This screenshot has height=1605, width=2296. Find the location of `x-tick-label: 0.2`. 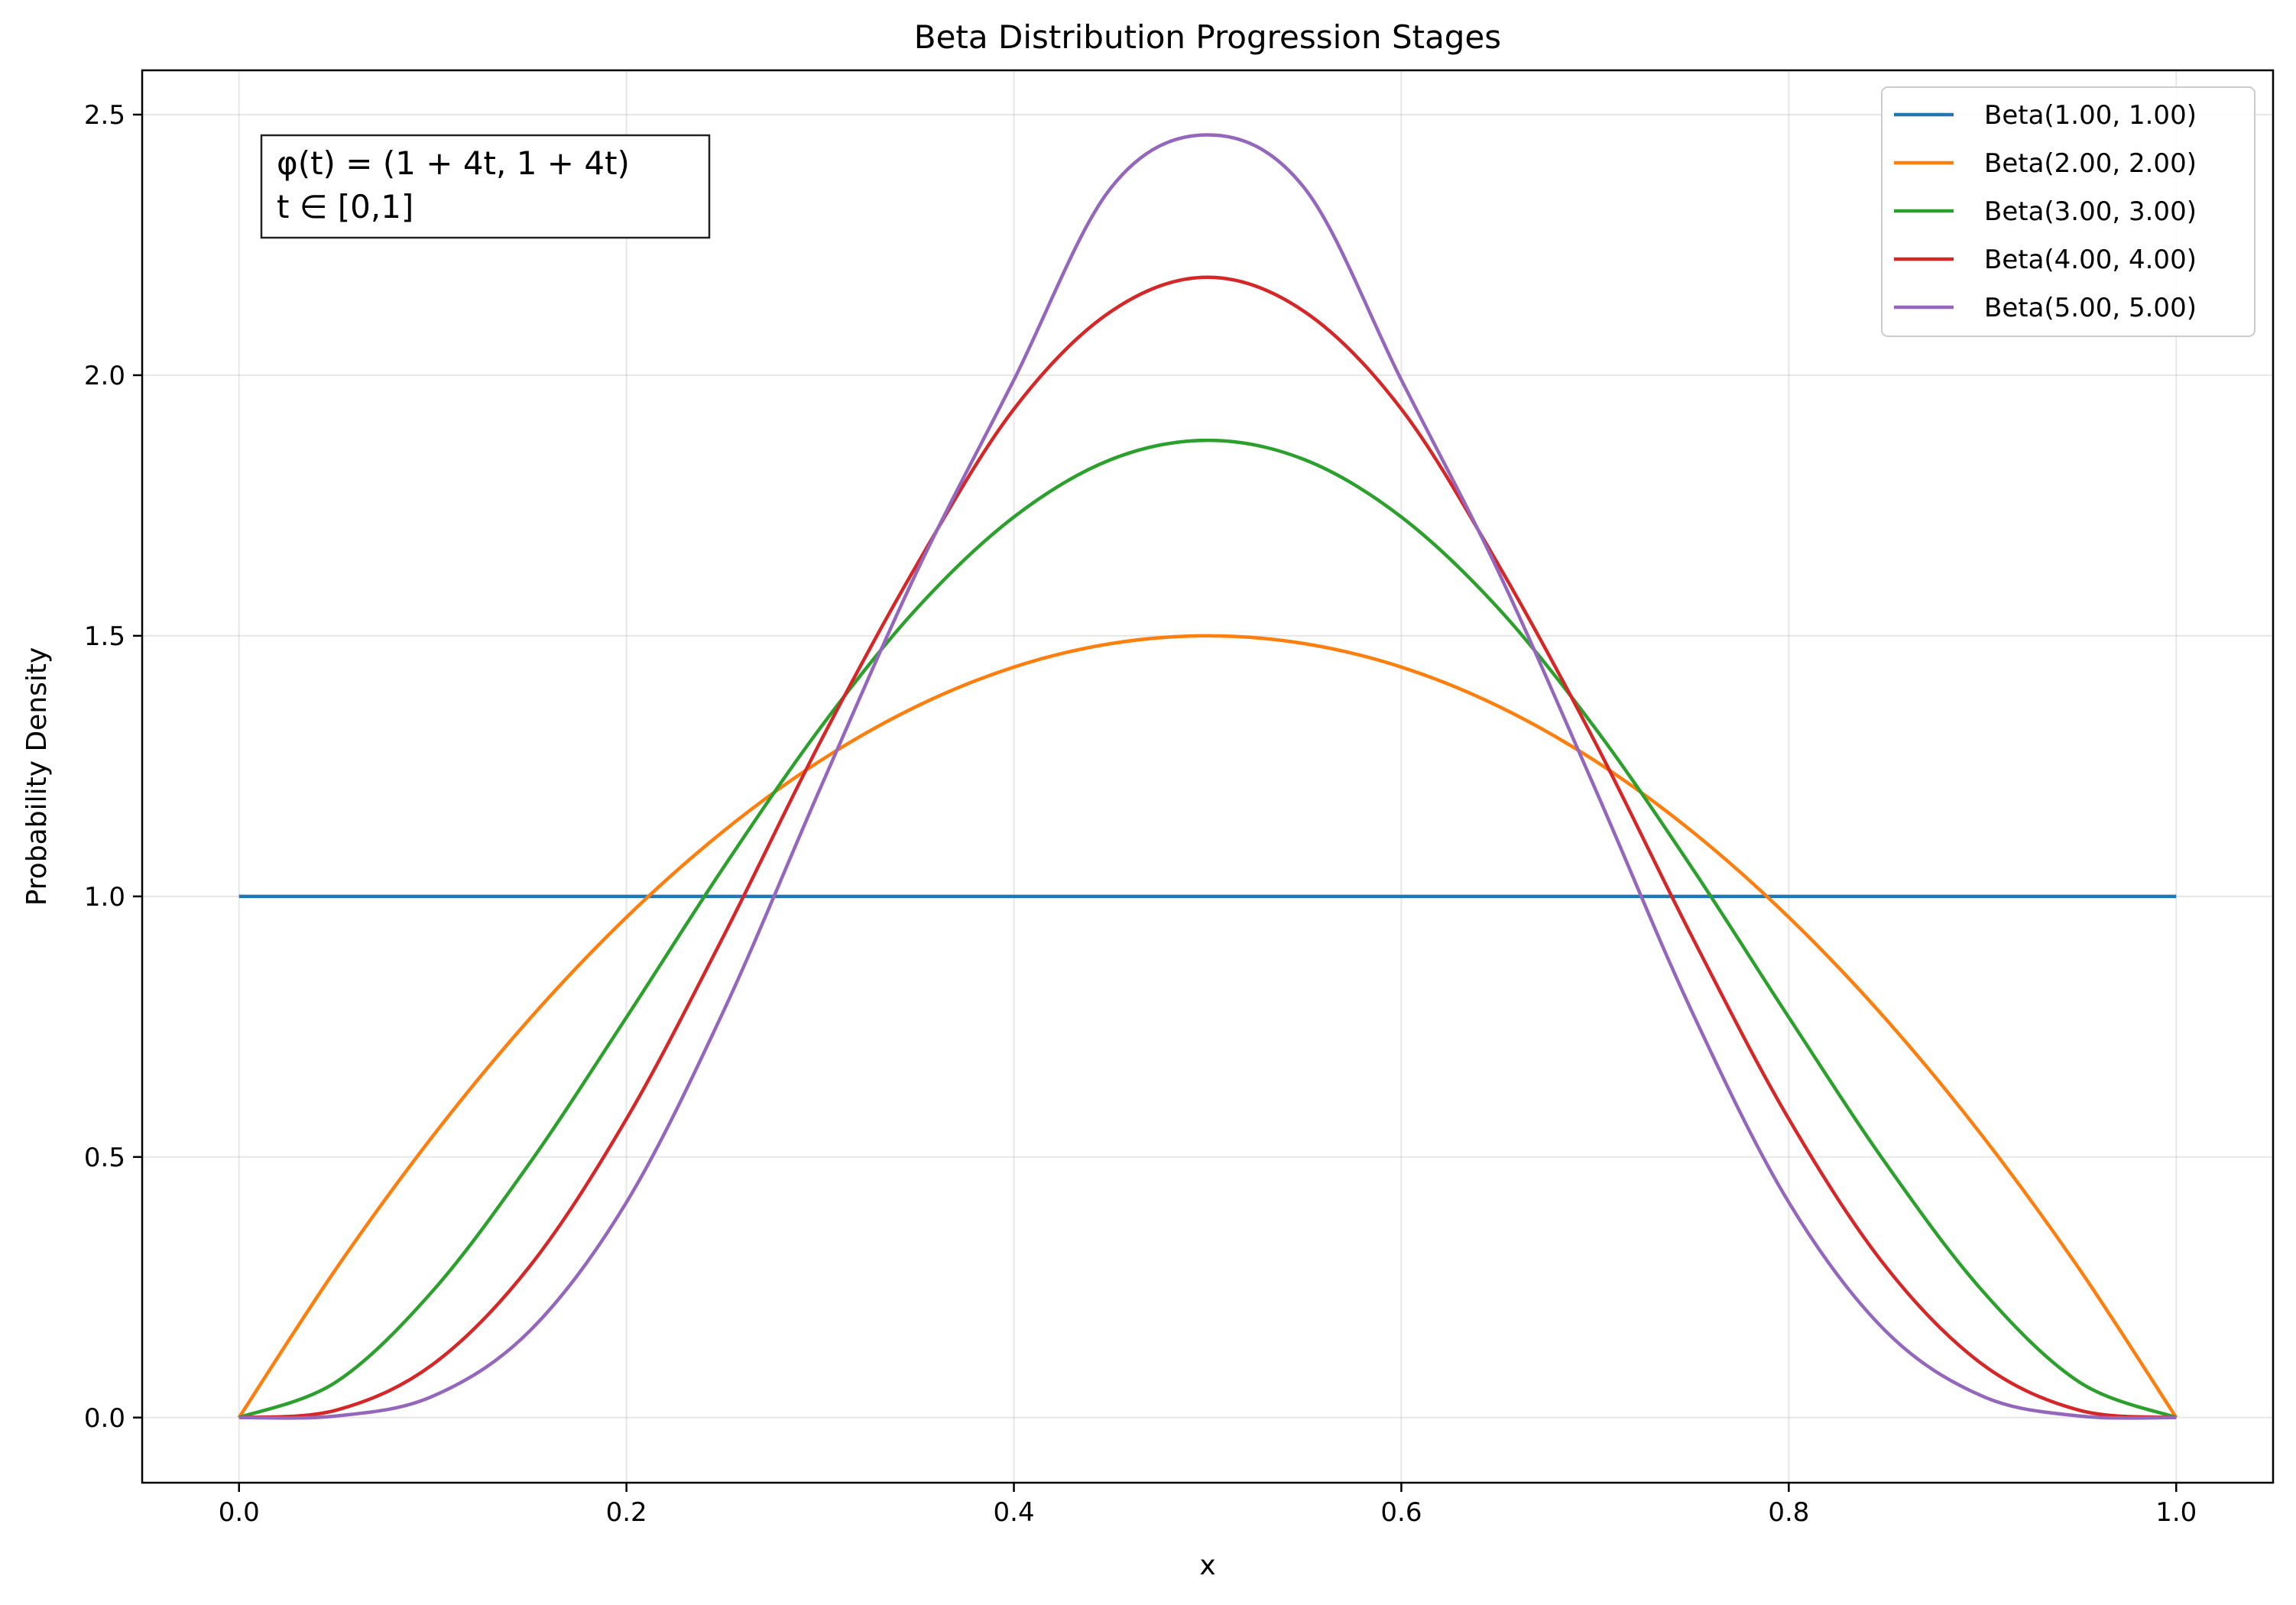

x-tick-label: 0.2 is located at coordinates (626, 1512).